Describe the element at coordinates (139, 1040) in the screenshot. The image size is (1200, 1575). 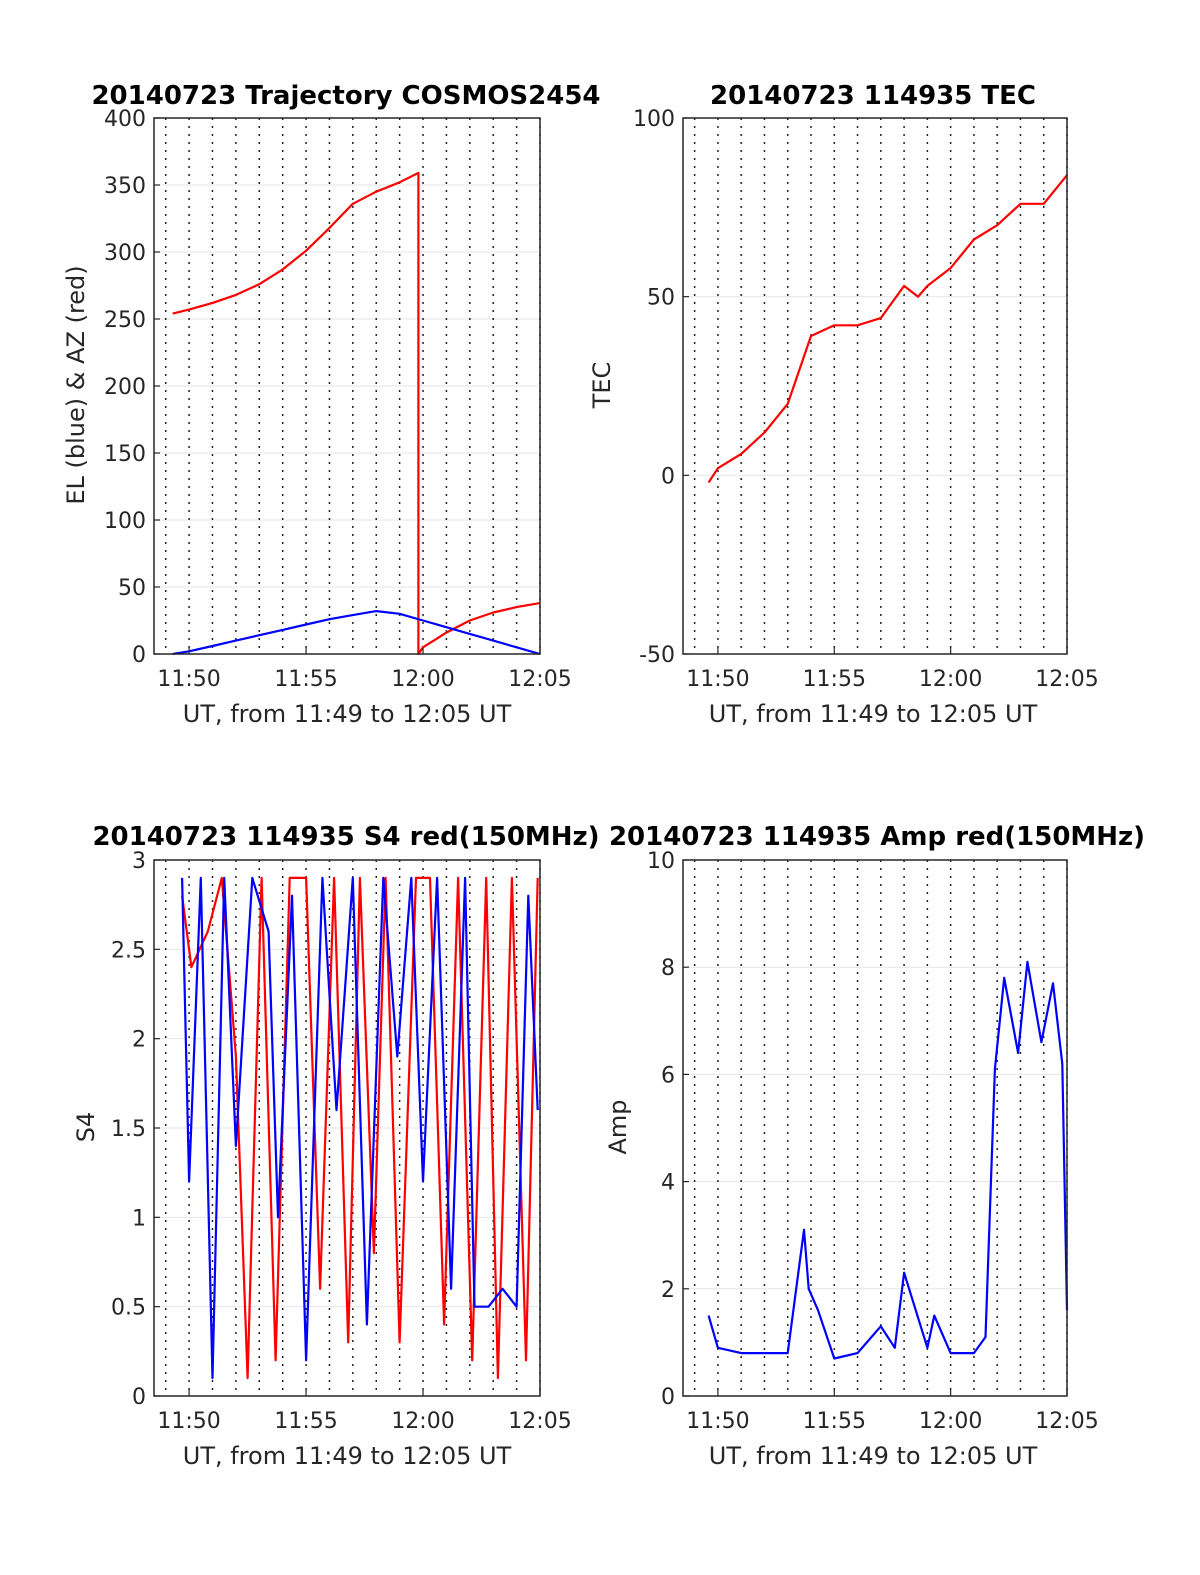
I see `s4-ytick-label: 2` at that location.